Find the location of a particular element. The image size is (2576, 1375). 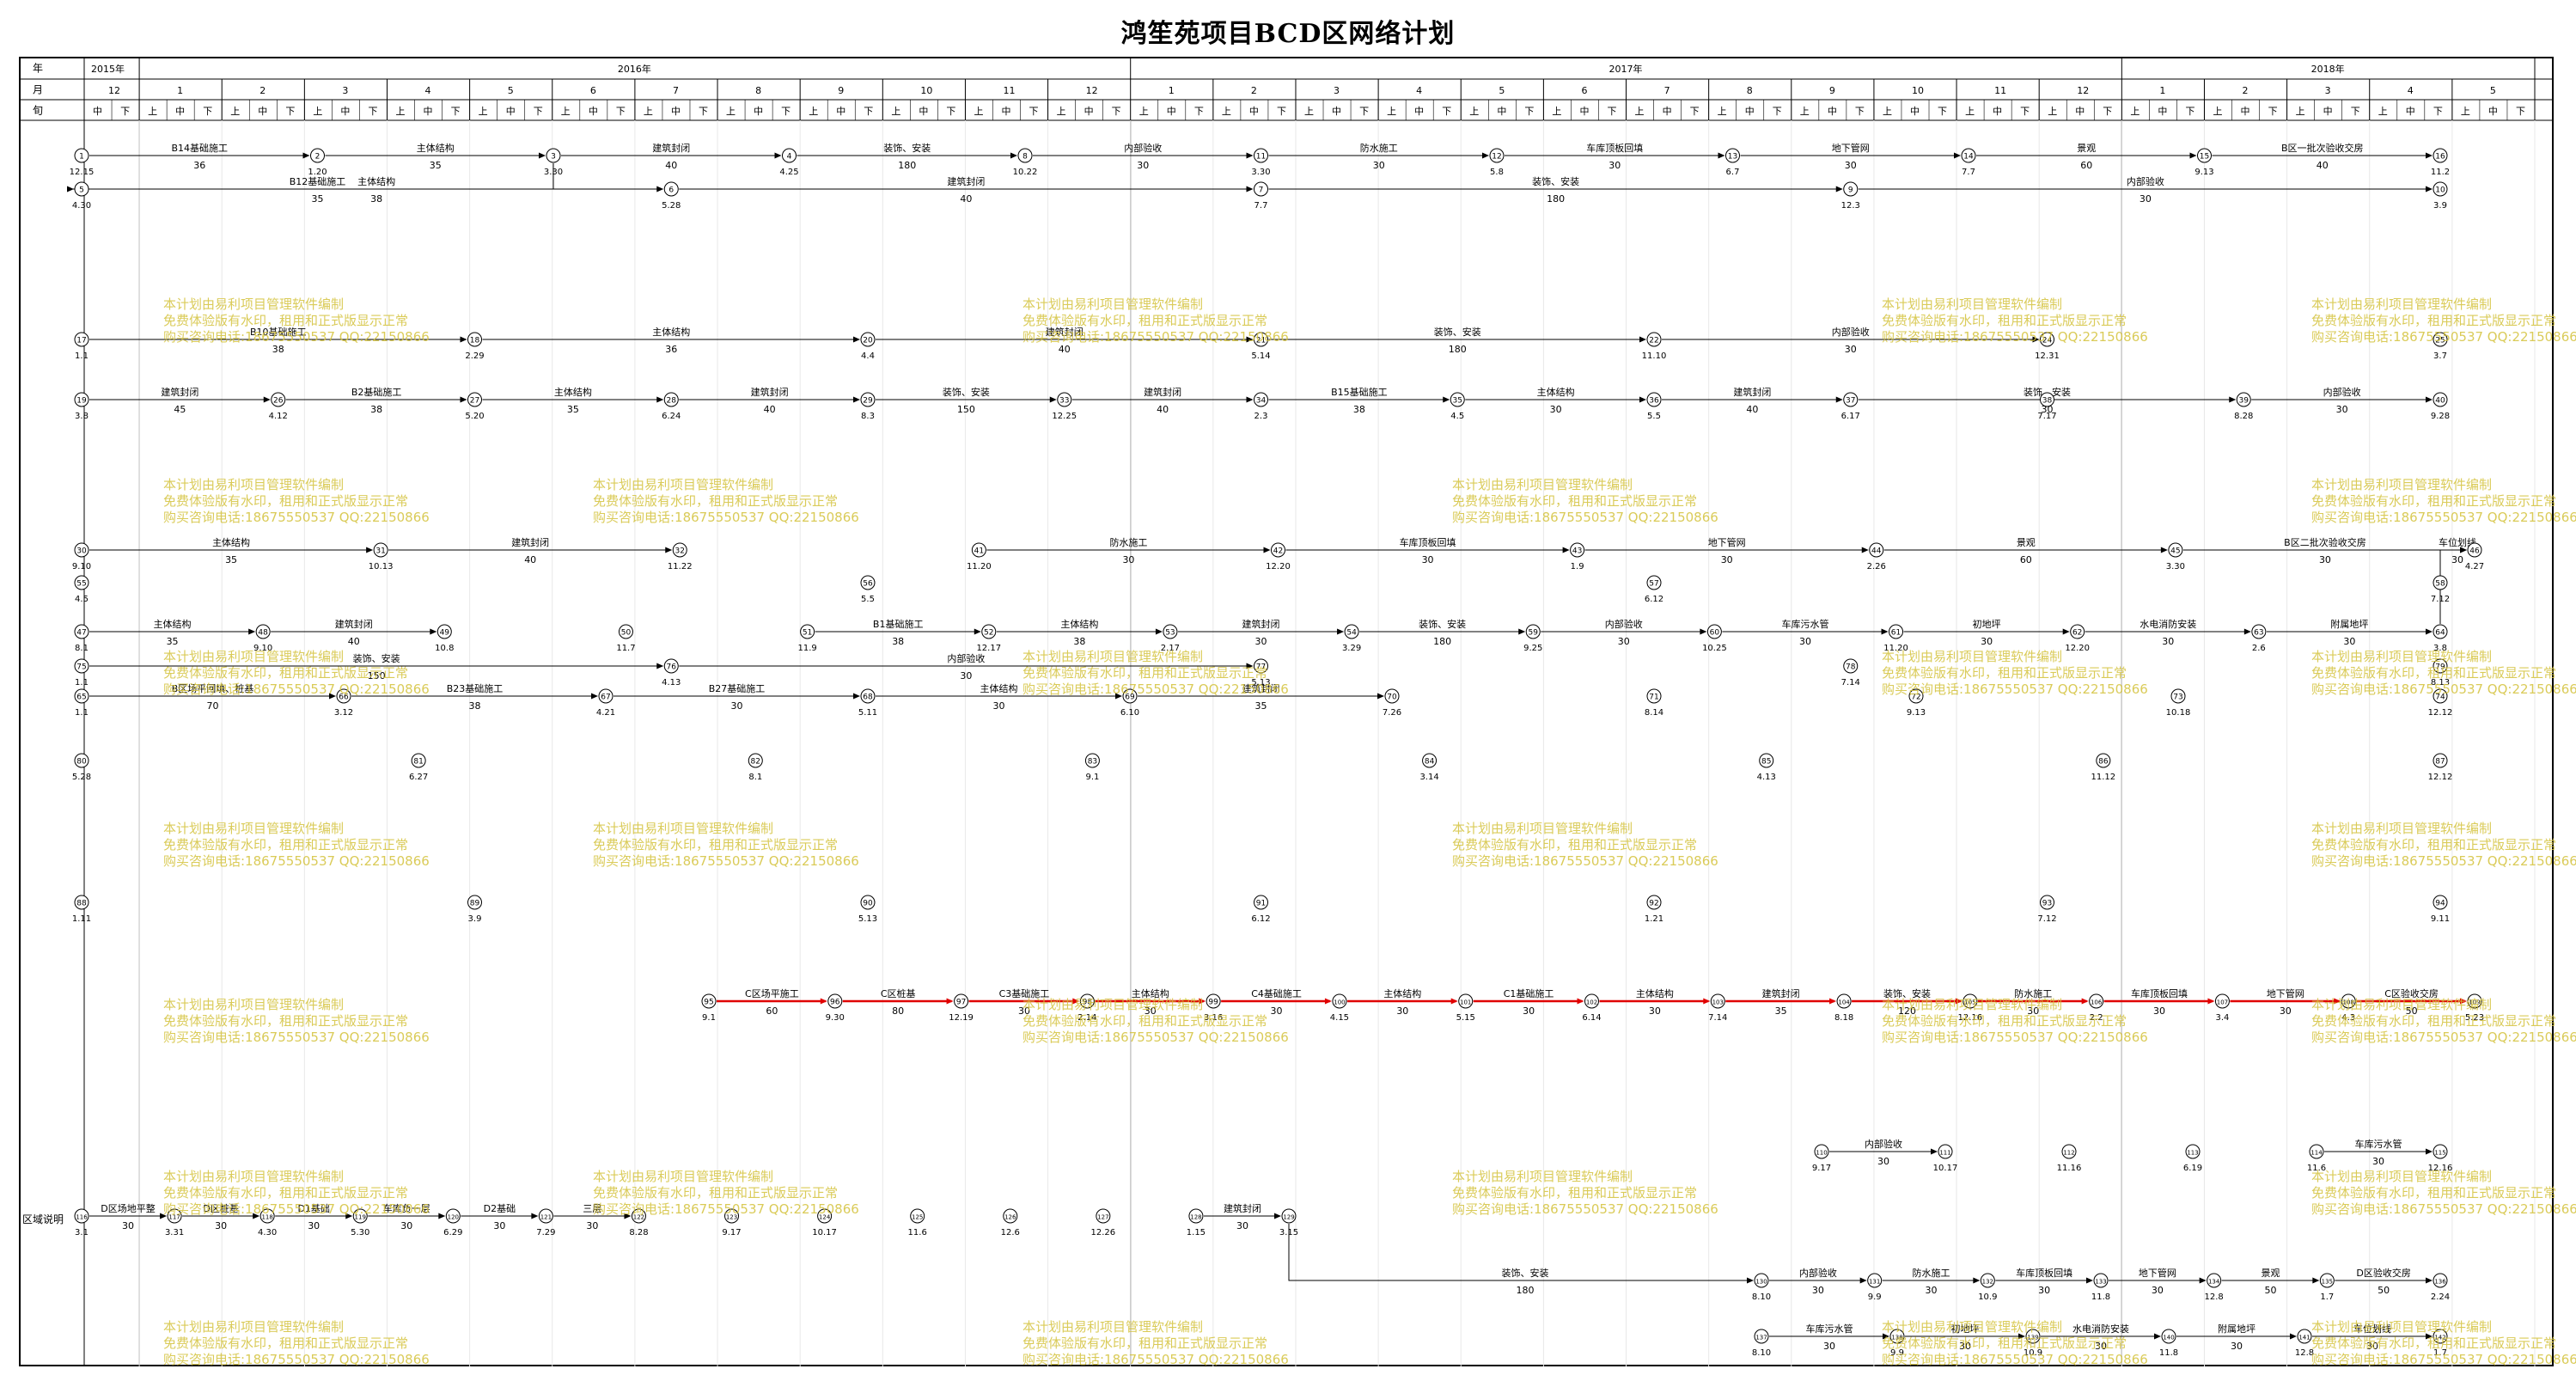

event-node: 97 12.19 is located at coordinates (962, 1008).